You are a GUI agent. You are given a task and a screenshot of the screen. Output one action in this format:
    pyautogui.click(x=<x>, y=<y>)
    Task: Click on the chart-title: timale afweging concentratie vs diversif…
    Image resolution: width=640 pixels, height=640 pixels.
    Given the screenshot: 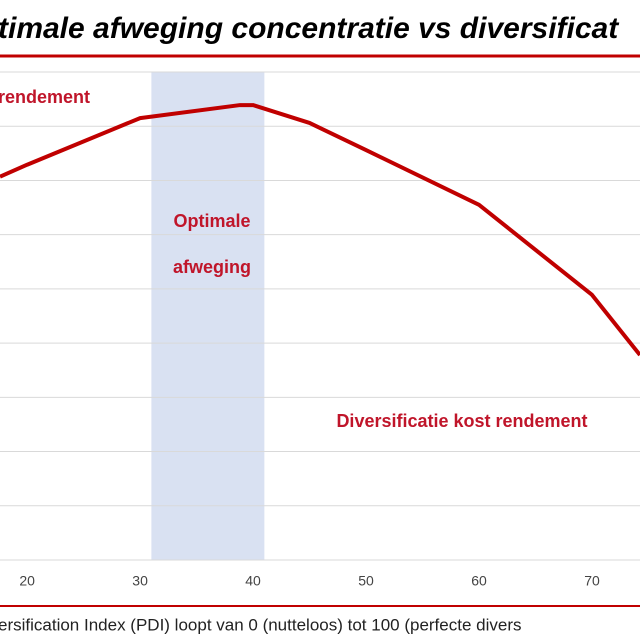 What is the action you would take?
    pyautogui.click(x=310, y=28)
    